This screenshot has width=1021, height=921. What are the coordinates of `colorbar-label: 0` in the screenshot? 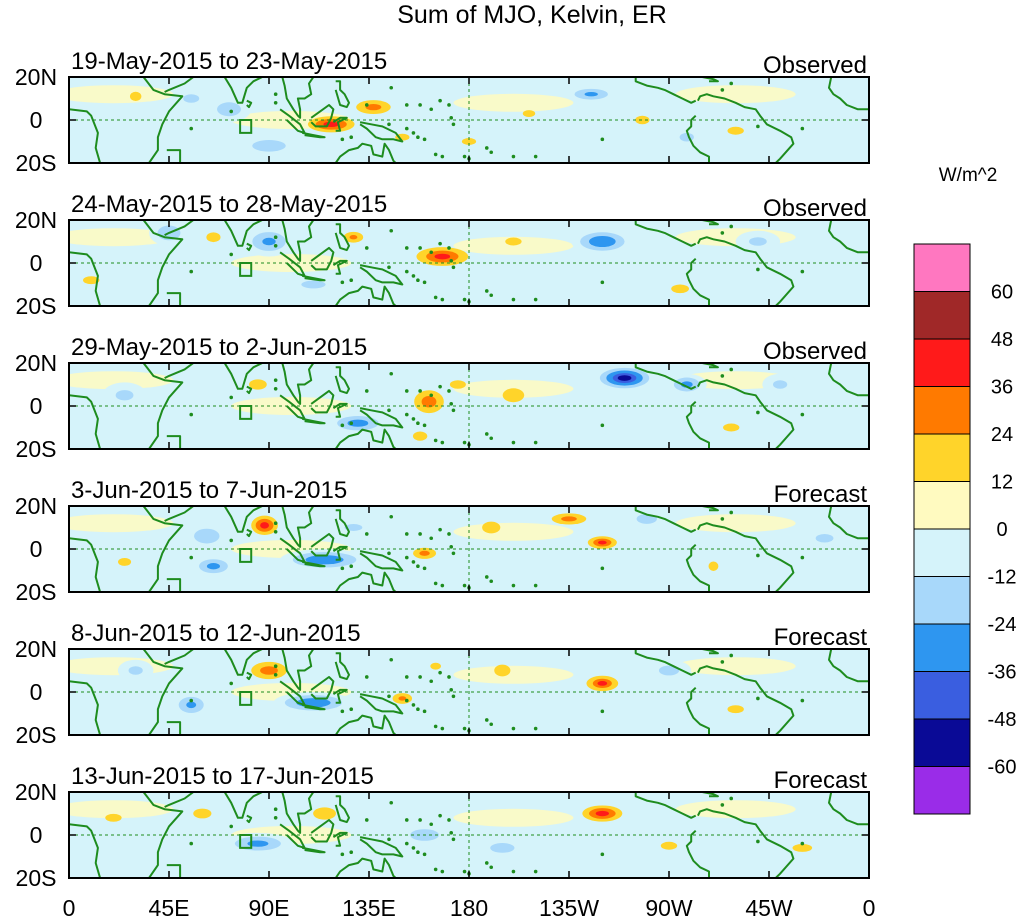 It's located at (1001, 530).